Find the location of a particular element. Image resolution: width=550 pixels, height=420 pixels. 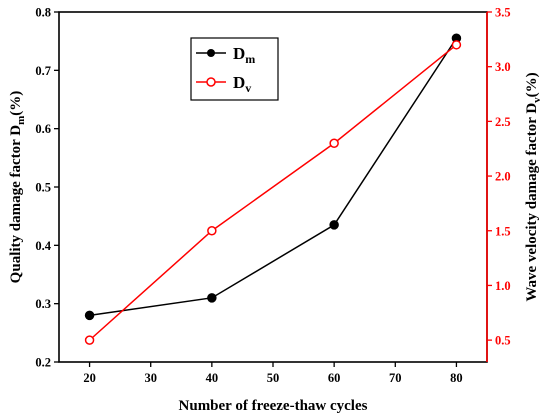

x-axis-title: Number of freeze-thaw cycles is located at coordinates (273, 406).